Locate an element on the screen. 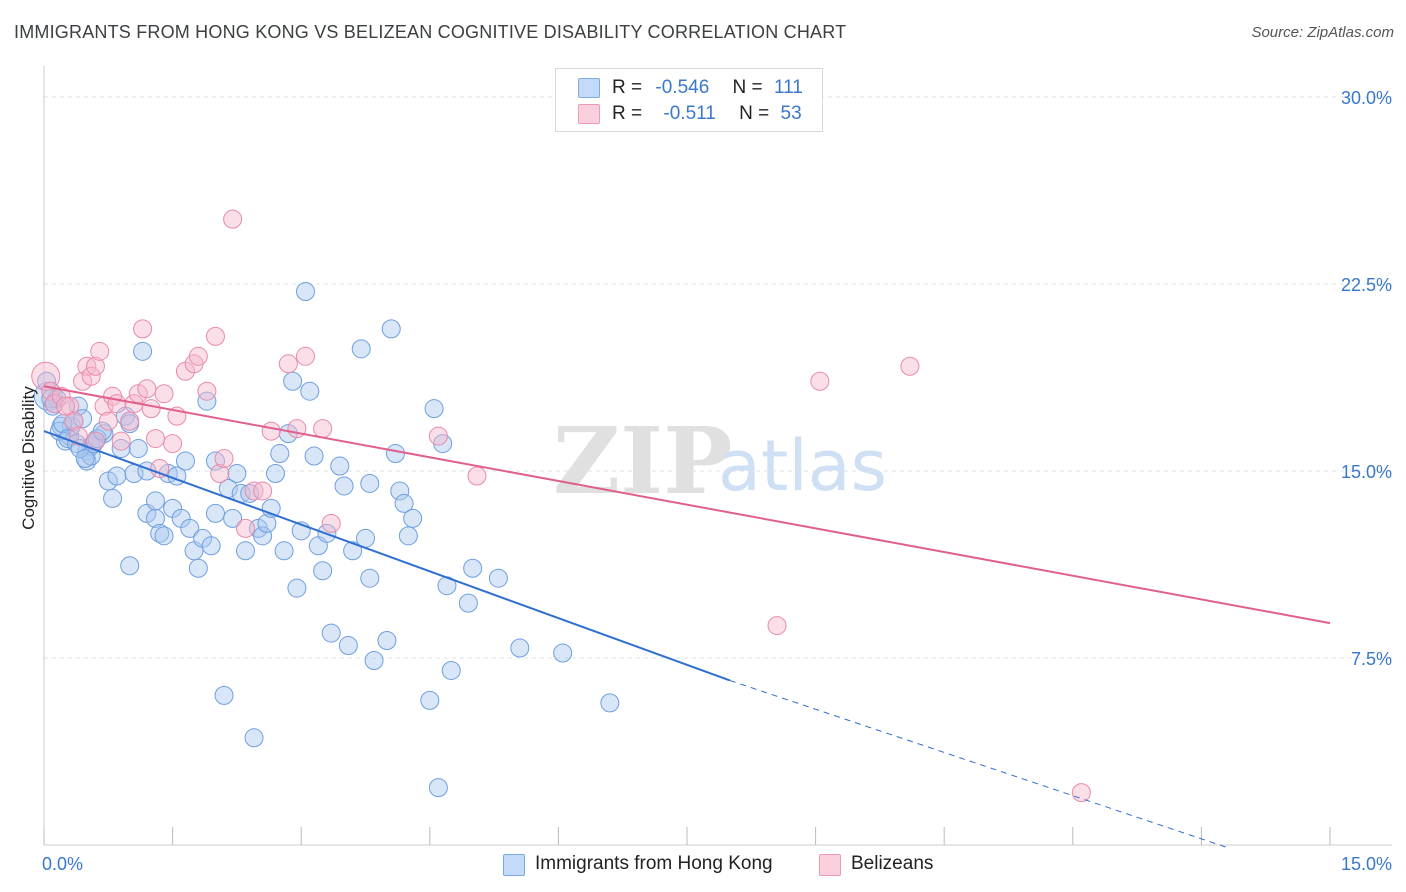 The image size is (1406, 892). hong-kong-trendline is located at coordinates (387, 556).